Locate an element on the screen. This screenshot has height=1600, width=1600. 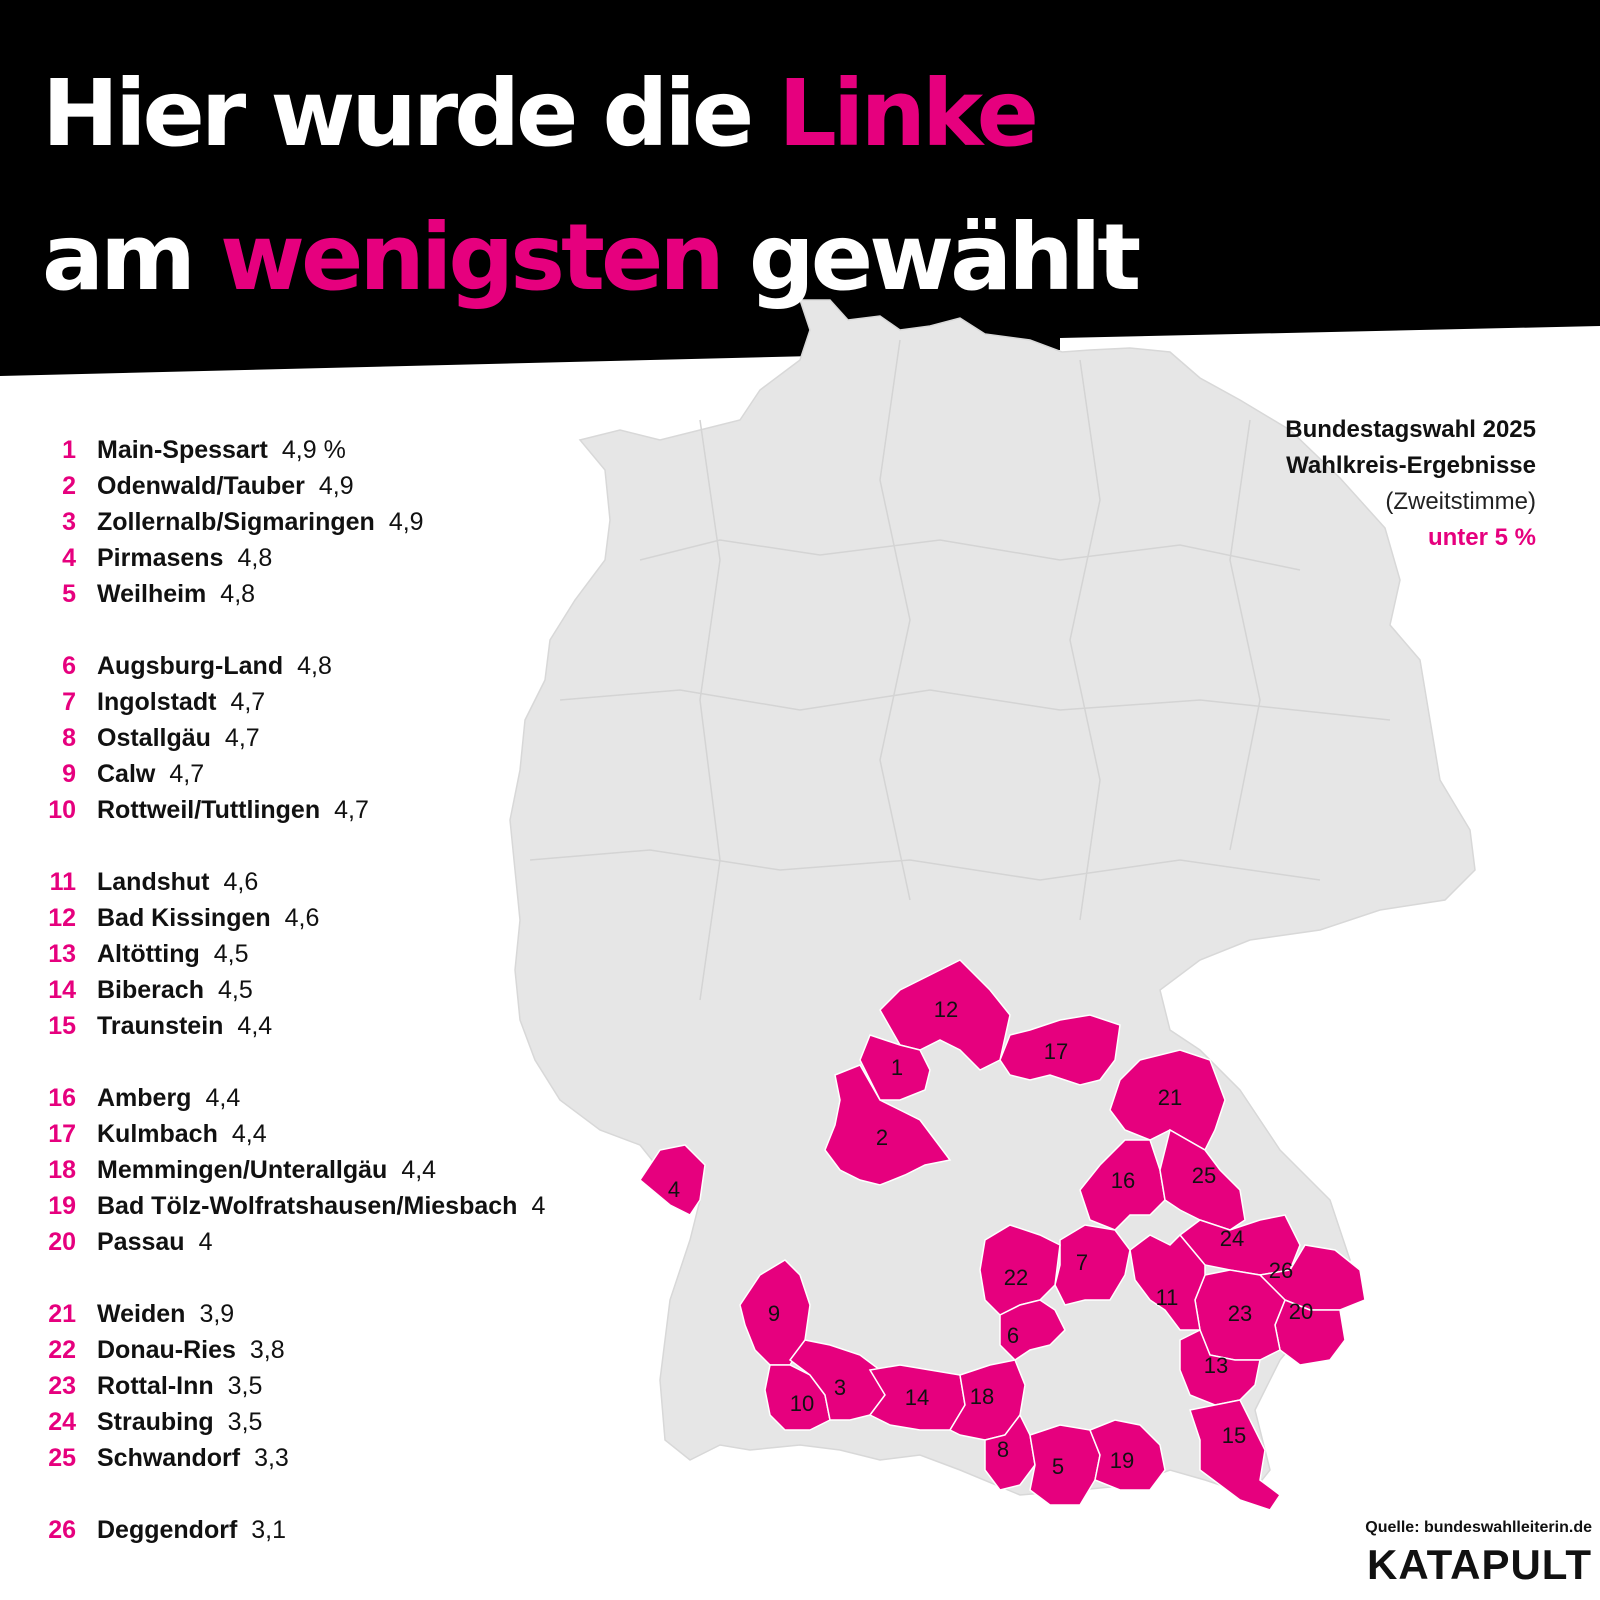
ranking-name: Amberg is located at coordinates (144, 1098).